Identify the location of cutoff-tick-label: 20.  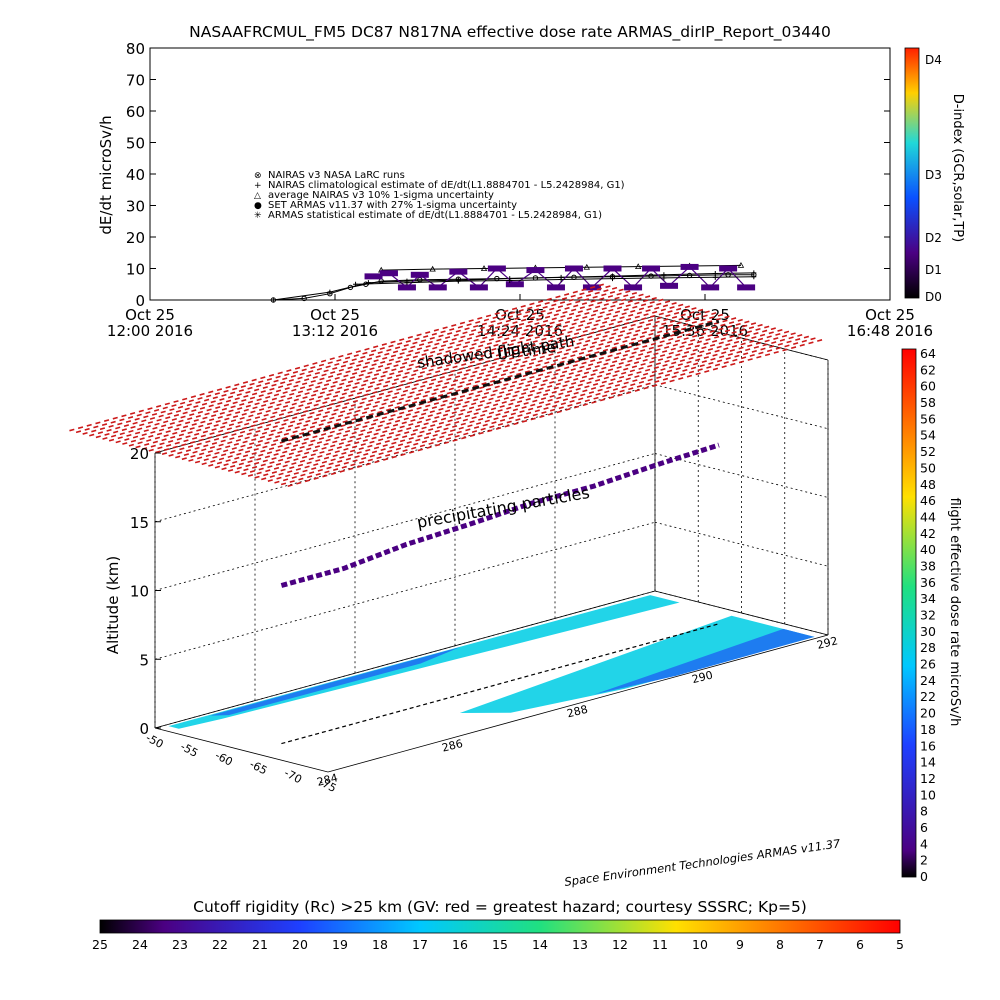
(300, 944).